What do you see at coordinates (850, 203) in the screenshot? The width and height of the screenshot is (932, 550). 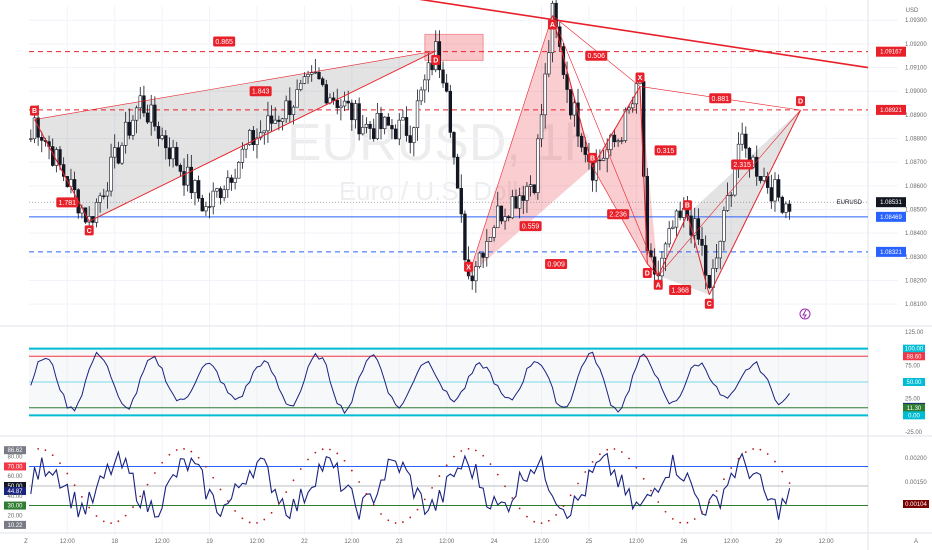 I see `symbol-tag: EURUSD` at bounding box center [850, 203].